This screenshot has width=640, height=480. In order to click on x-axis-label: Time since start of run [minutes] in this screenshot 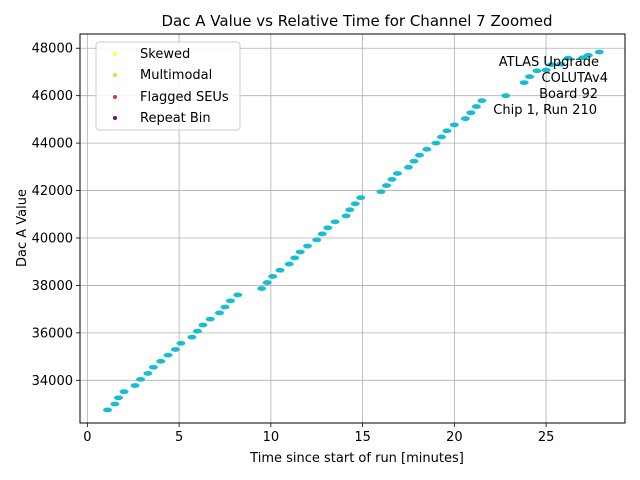, I will do `click(356, 458)`.